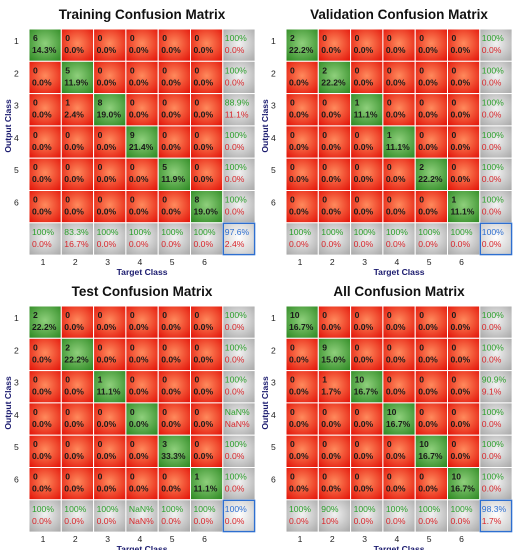 The image size is (524, 555). What do you see at coordinates (364, 262) in the screenshot?
I see `x-tick-label: 3` at bounding box center [364, 262].